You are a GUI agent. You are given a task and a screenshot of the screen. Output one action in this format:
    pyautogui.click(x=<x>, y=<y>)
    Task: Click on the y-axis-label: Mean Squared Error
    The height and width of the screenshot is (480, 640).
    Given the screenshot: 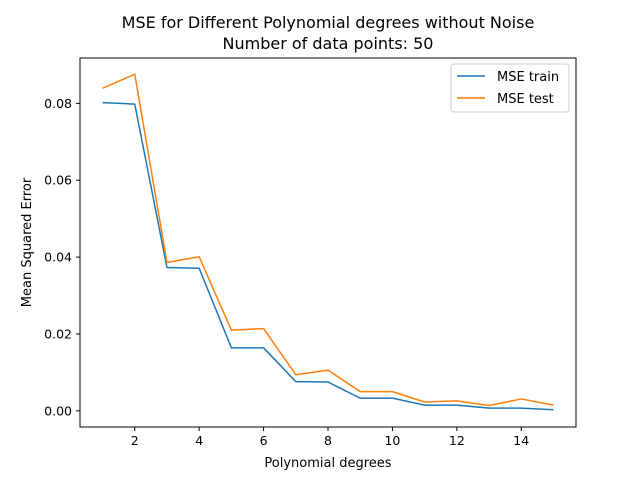 What is the action you would take?
    pyautogui.click(x=27, y=242)
    